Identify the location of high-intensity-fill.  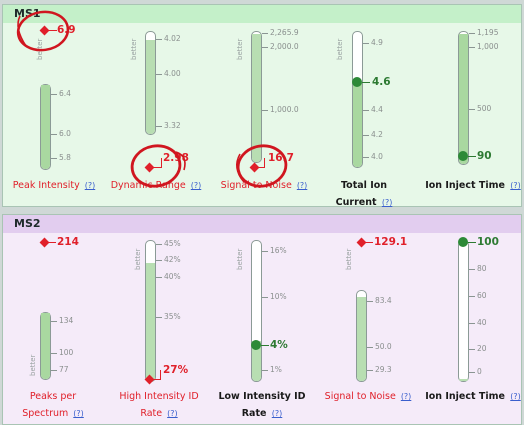
(150, 322).